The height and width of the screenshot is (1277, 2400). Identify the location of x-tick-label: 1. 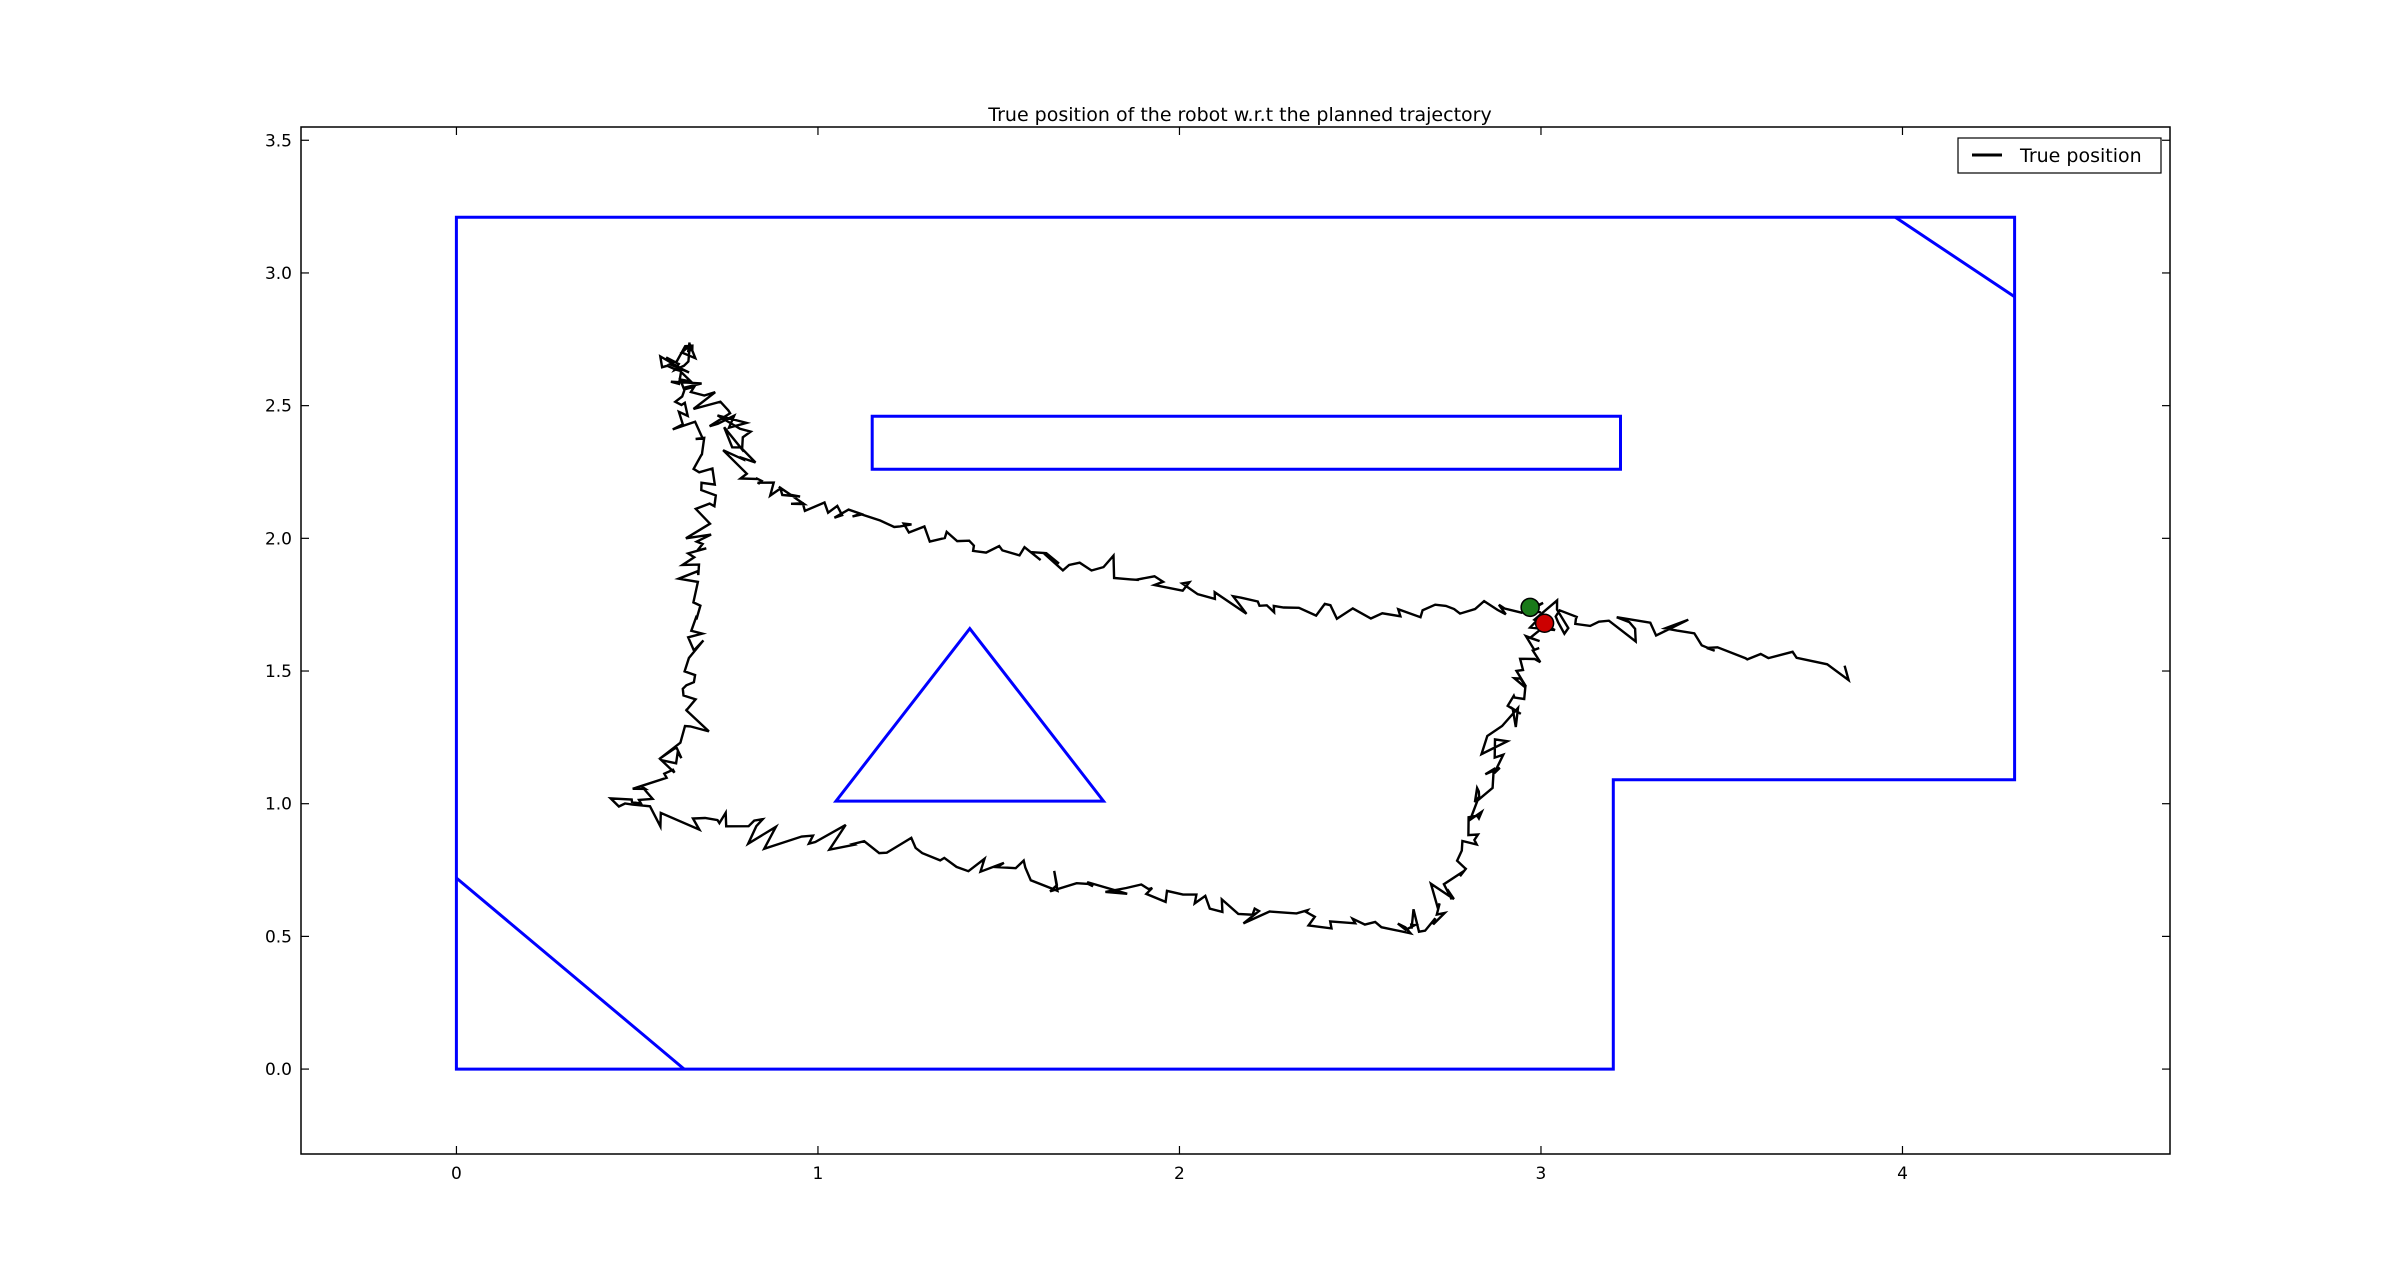
(818, 1174).